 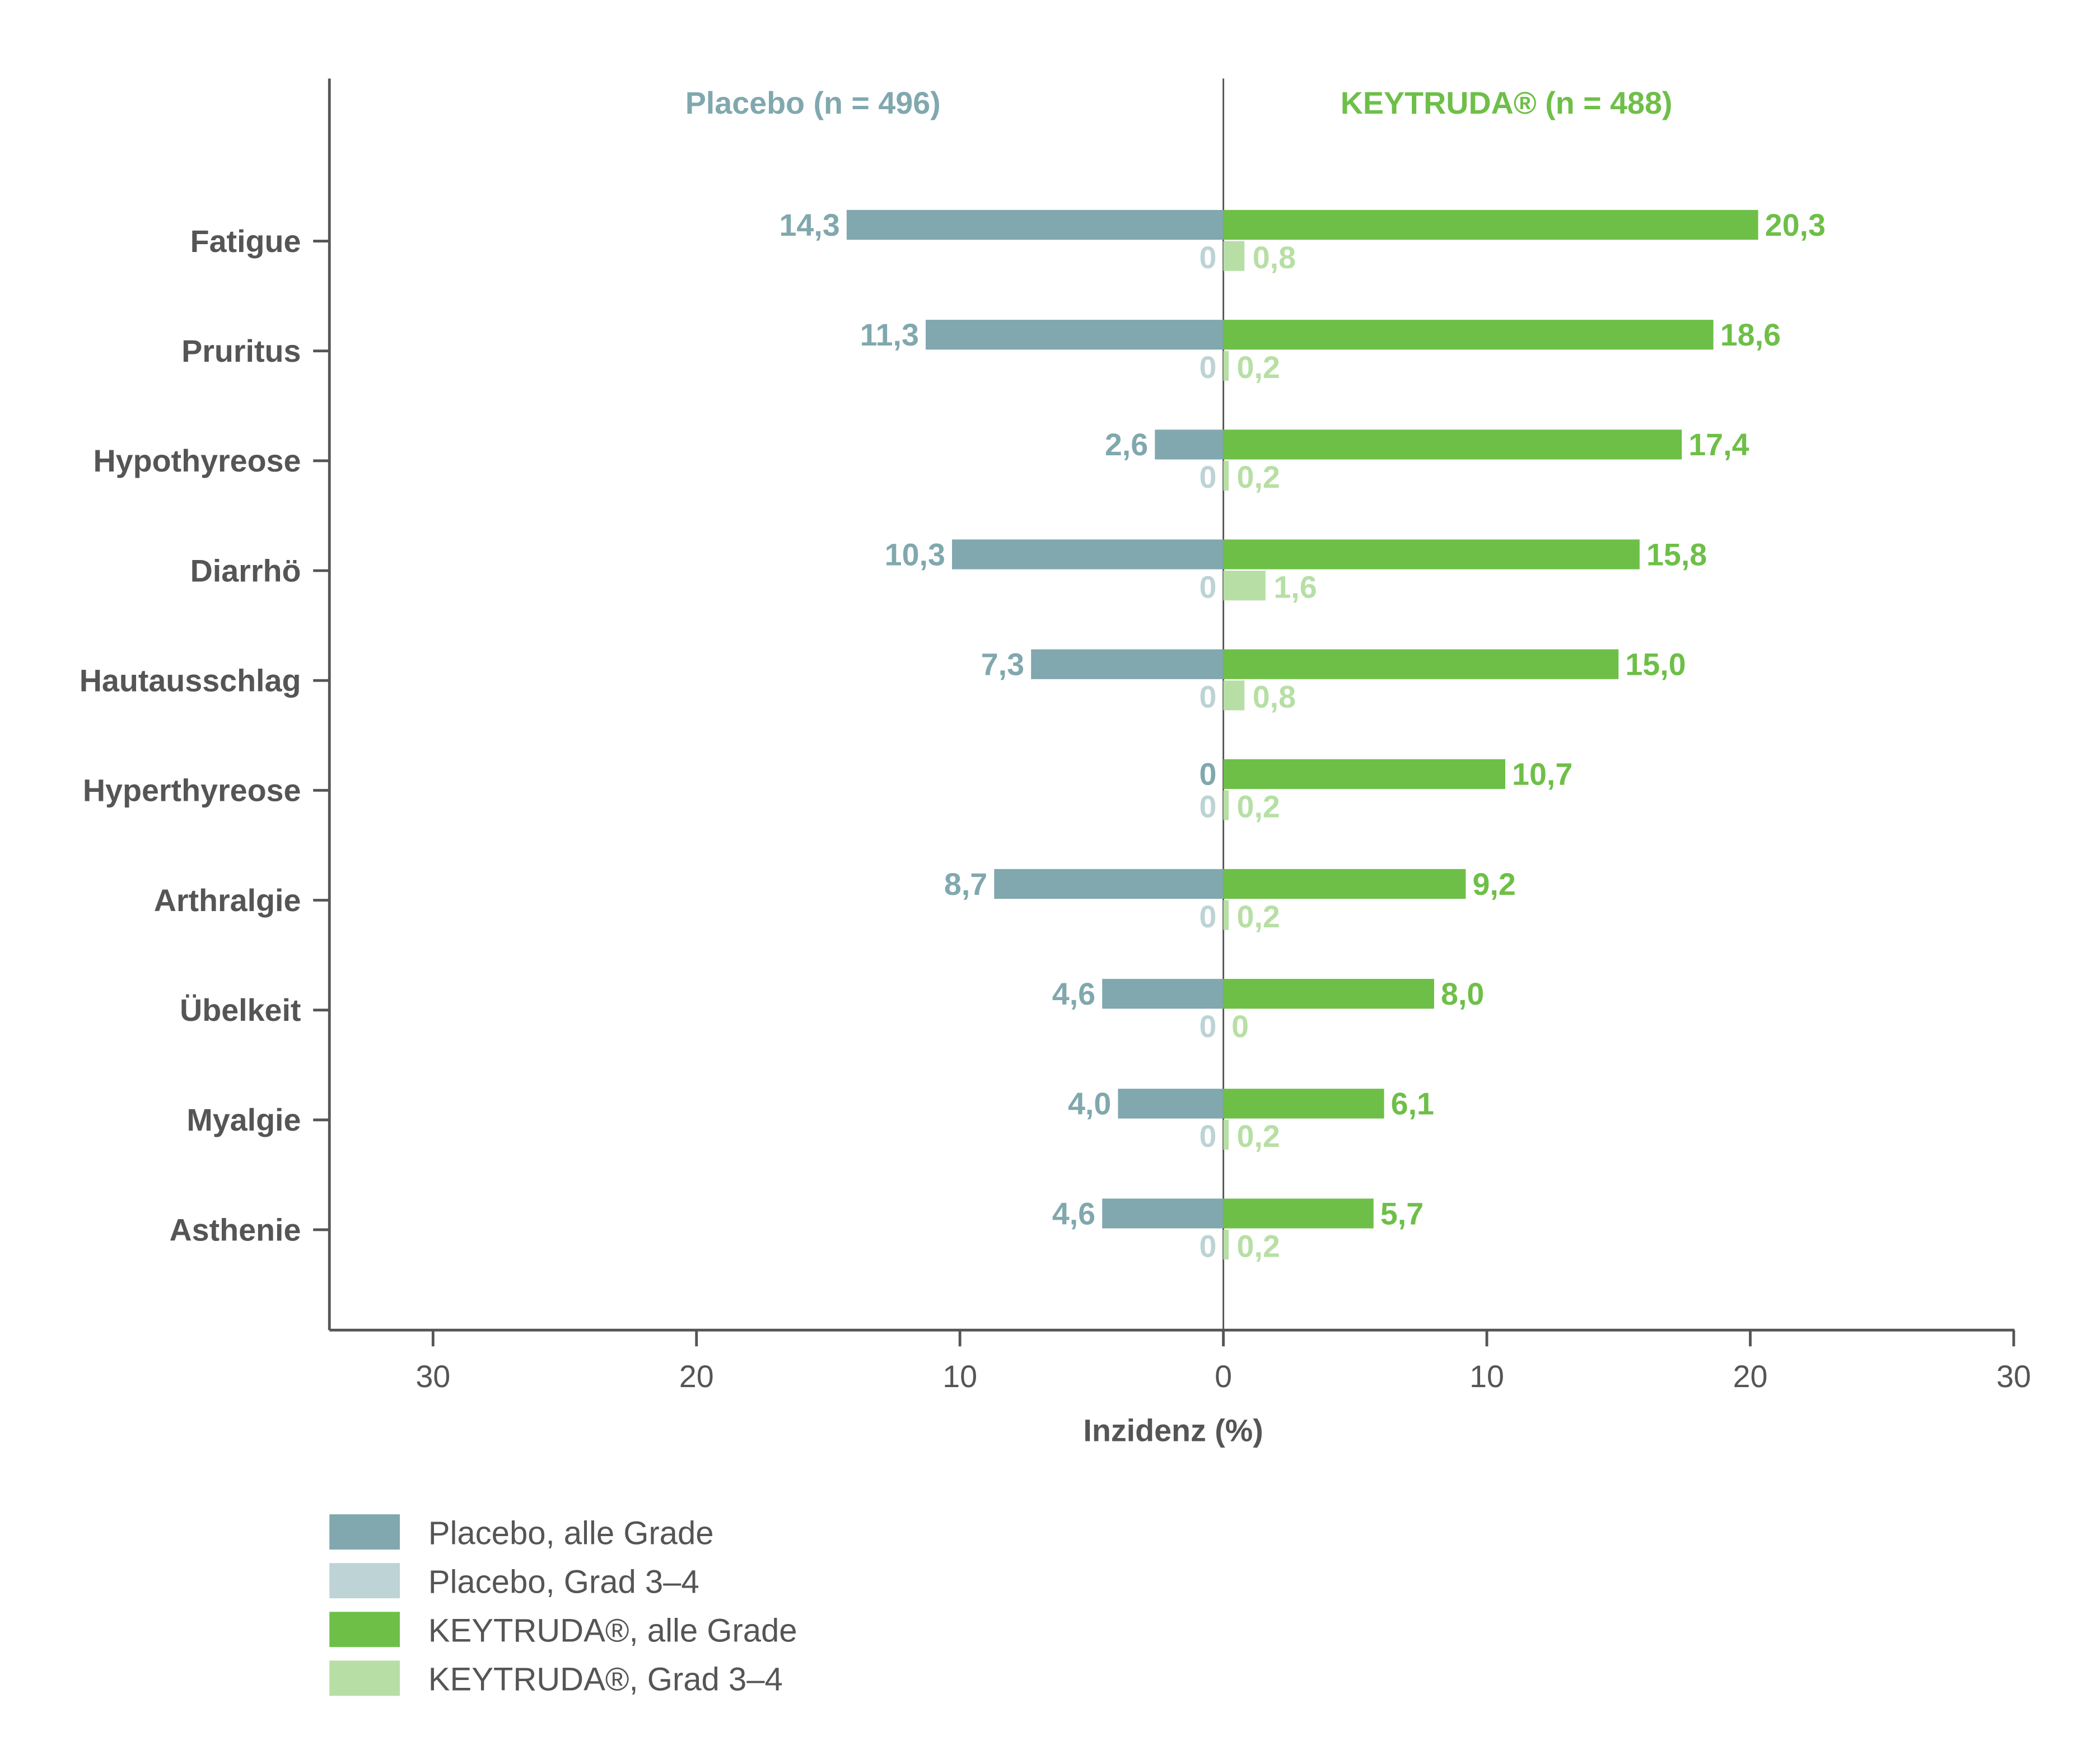 What do you see at coordinates (198, 461) in the screenshot?
I see `category-label: Hypothyreose` at bounding box center [198, 461].